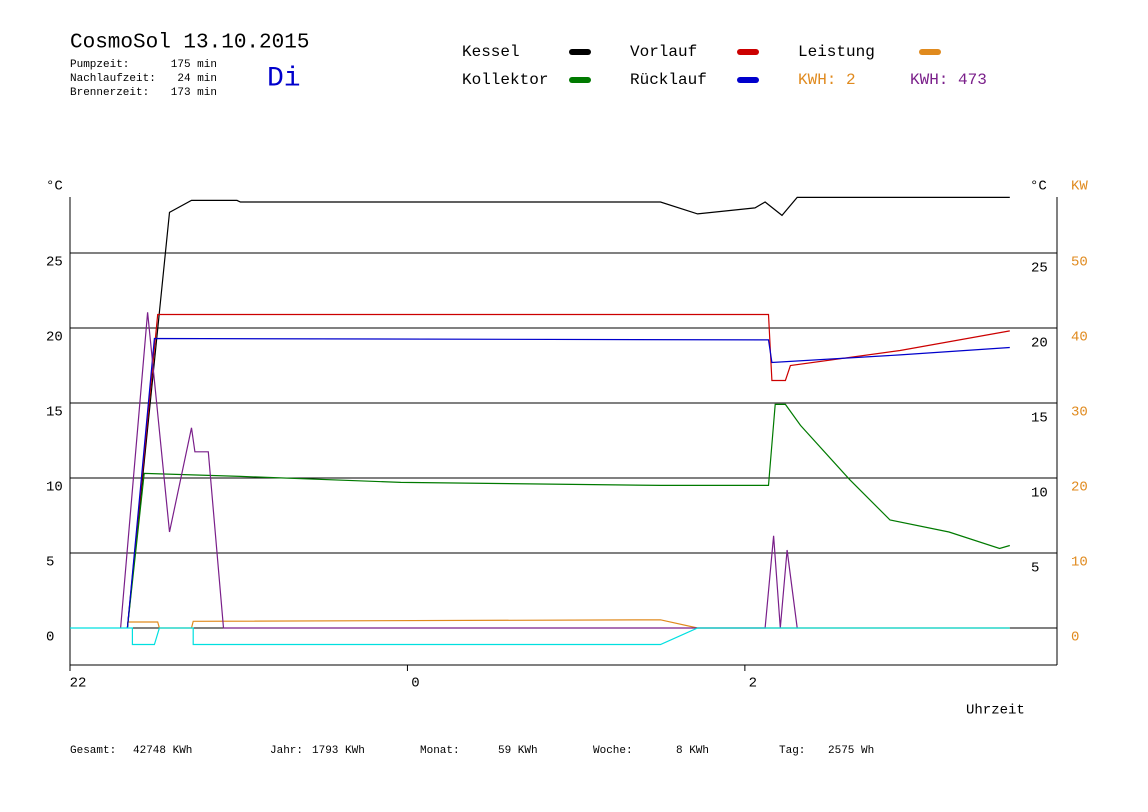 The width and height of the screenshot is (1148, 812). What do you see at coordinates (995, 711) in the screenshot?
I see `x-axis-label: Uhrzeit` at bounding box center [995, 711].